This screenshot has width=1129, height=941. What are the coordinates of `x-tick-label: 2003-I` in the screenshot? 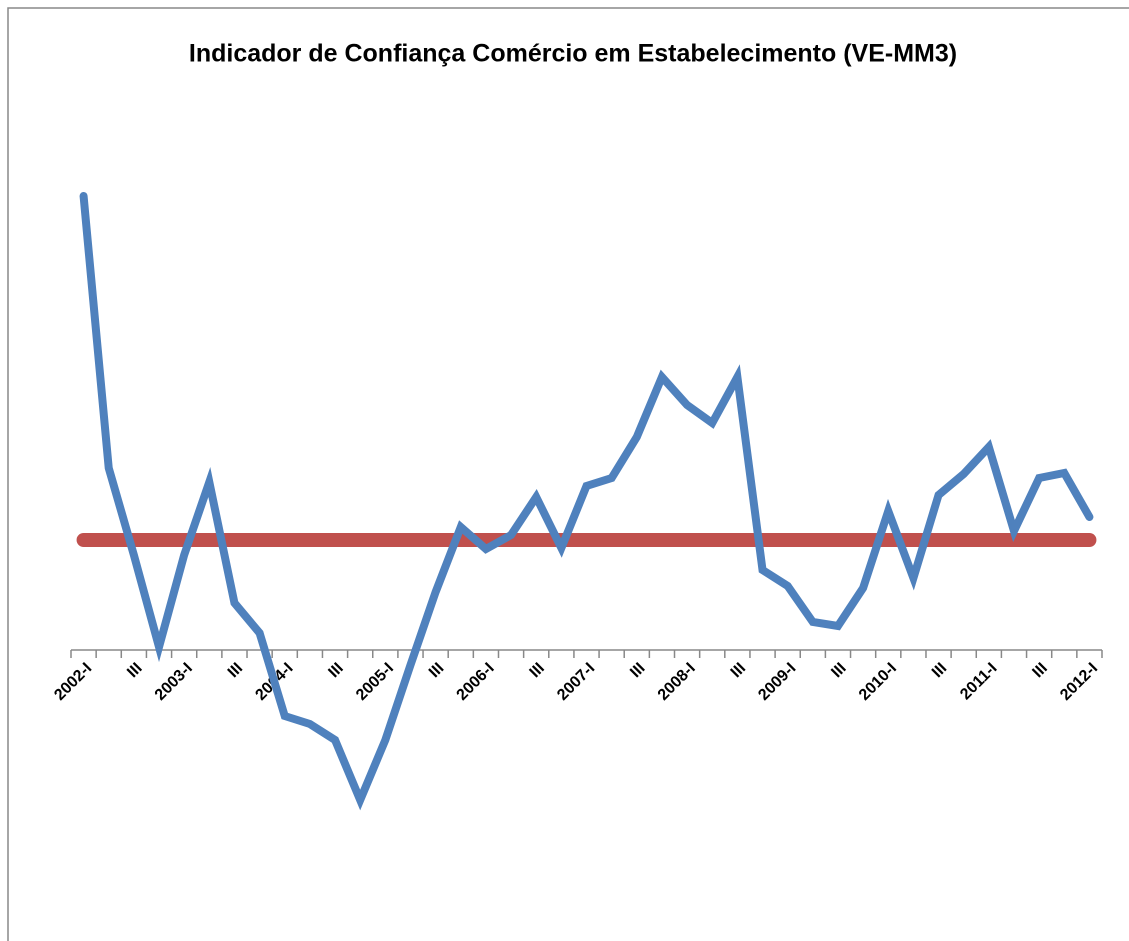 It's located at (174, 682).